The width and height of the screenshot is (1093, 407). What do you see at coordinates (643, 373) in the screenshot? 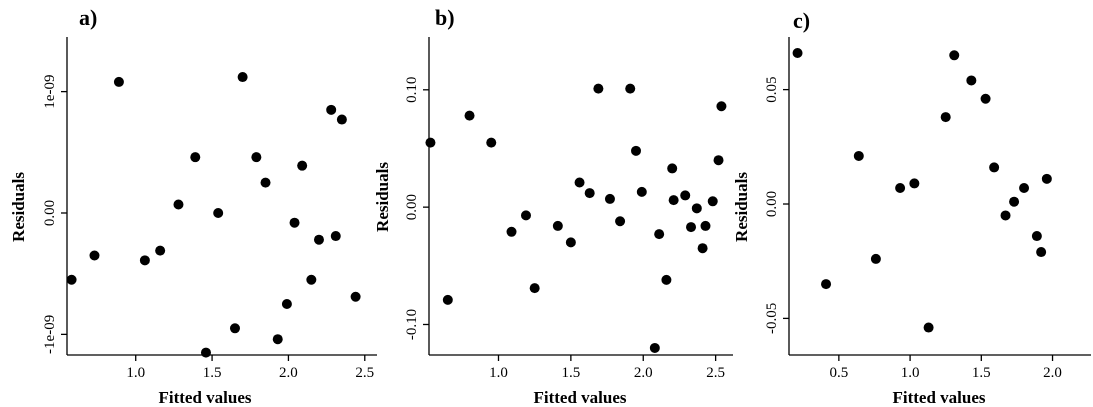
I see `x-tick-label-b: 2.0` at bounding box center [643, 373].